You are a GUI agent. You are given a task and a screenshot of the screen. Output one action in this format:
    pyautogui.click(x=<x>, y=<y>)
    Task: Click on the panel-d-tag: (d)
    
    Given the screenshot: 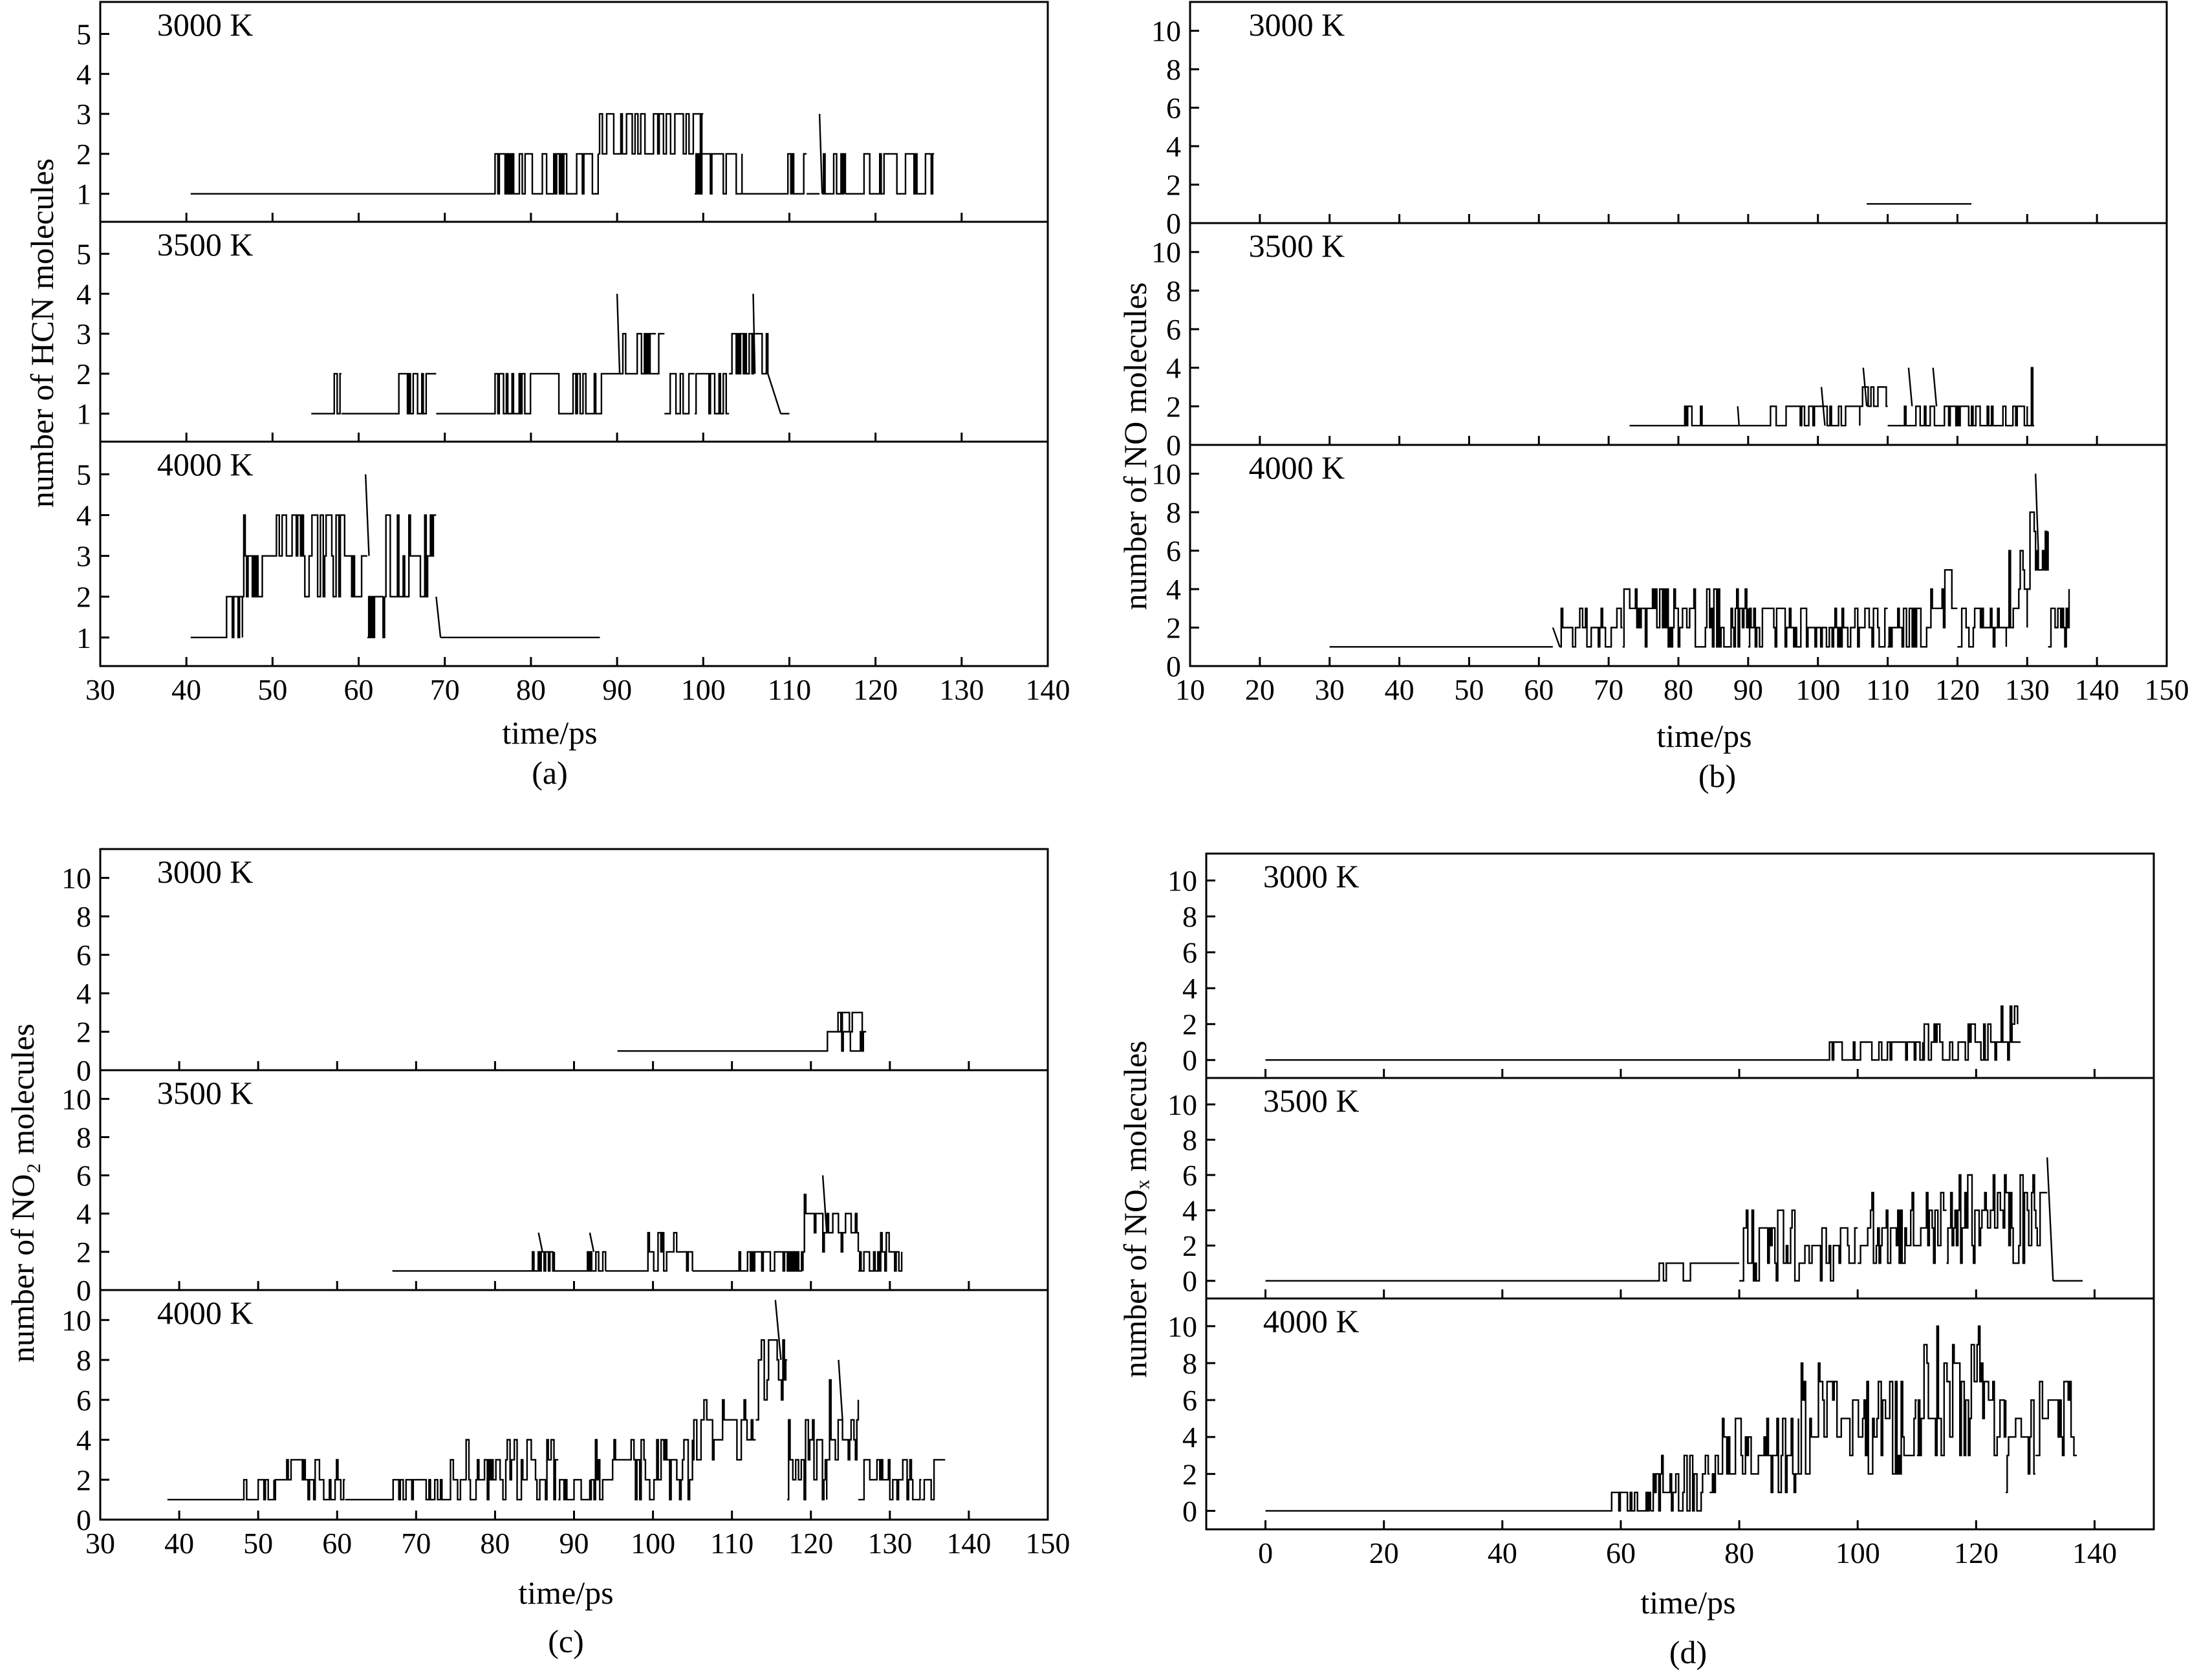 What is the action you would take?
    pyautogui.click(x=1688, y=1652)
    